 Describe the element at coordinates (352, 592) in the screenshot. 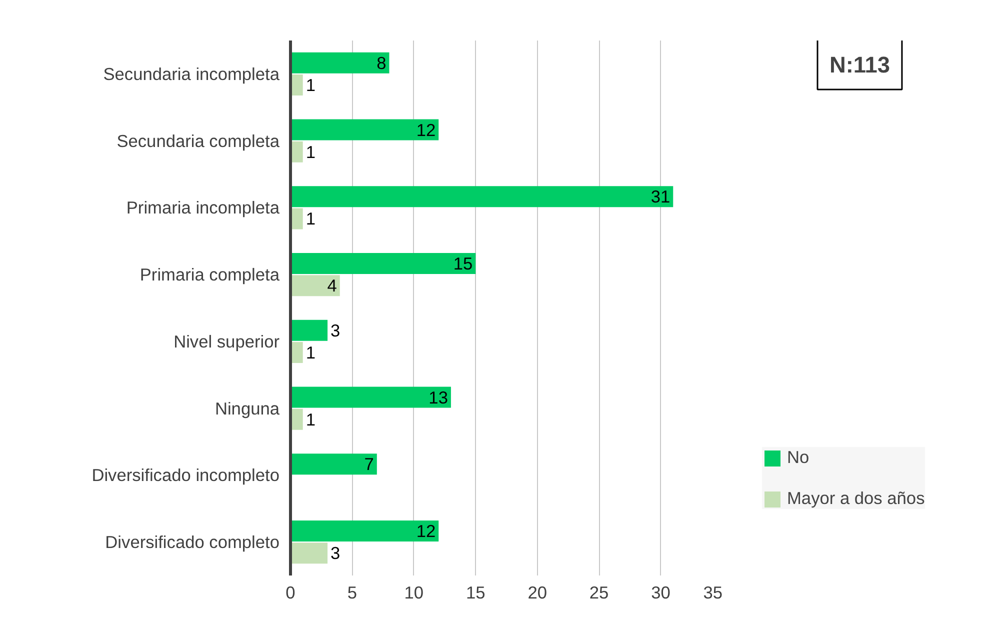

I see `x-tick-label: 5` at that location.